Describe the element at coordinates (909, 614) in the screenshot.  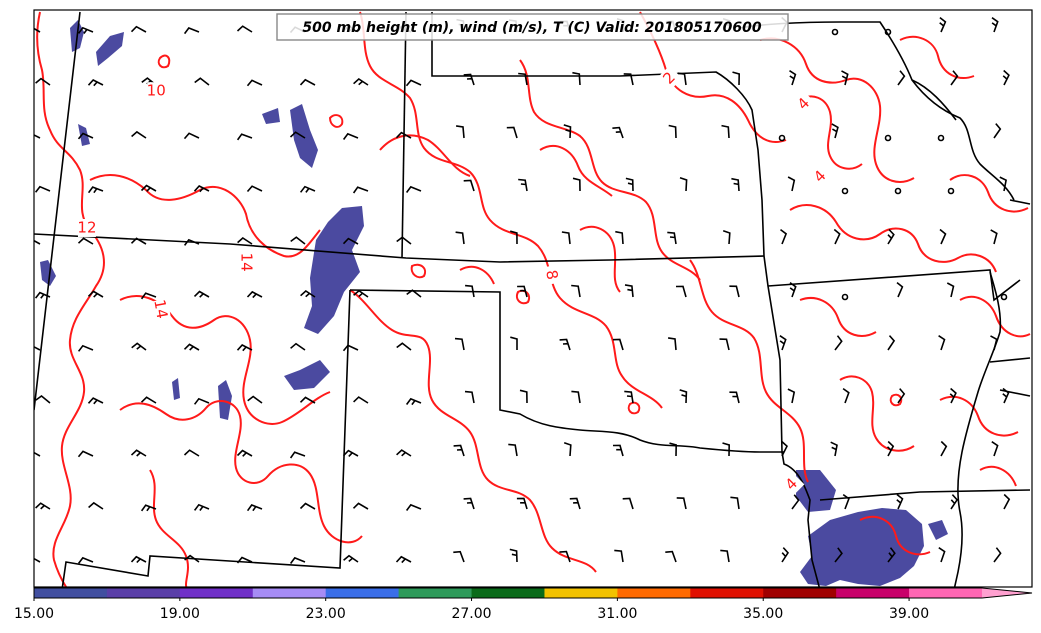
I see `colorbar-tick-label: 39.00` at that location.